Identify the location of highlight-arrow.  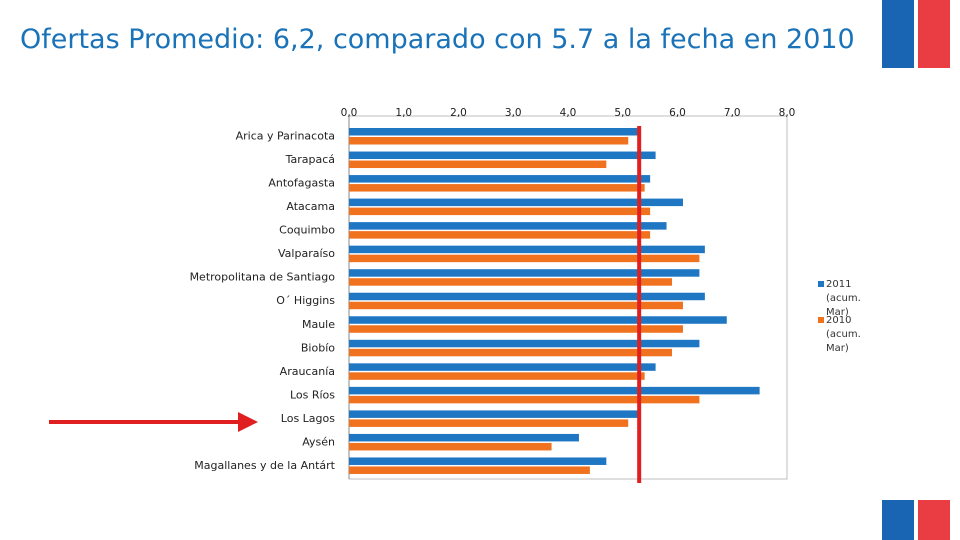
(153, 422).